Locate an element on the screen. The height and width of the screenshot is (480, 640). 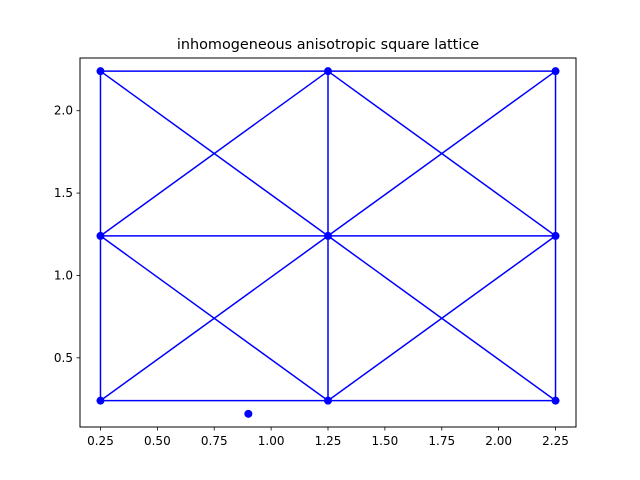
x-tick-label: 2.25 is located at coordinates (555, 441).